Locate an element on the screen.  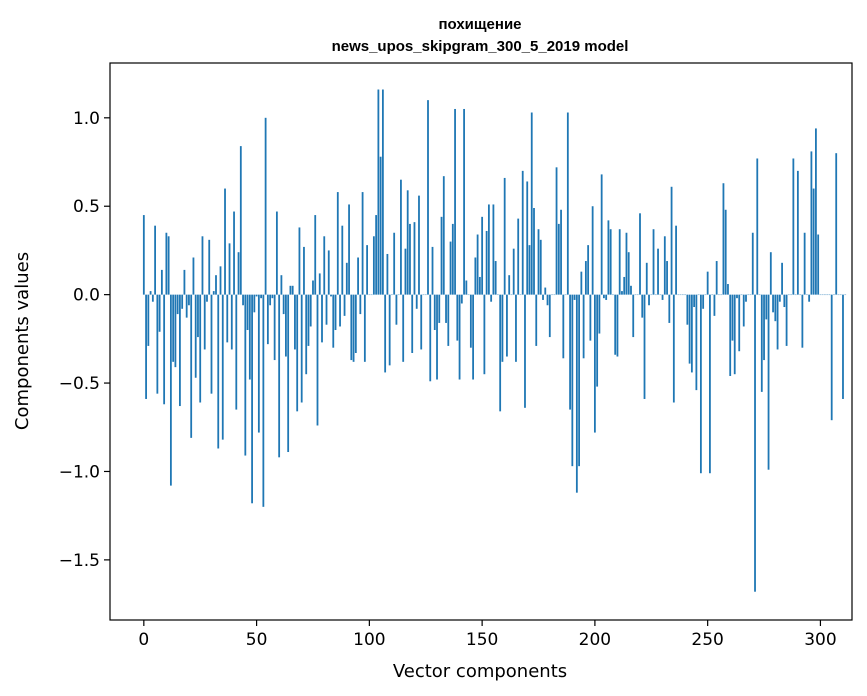
x-tick-label: 150 is located at coordinates (482, 640).